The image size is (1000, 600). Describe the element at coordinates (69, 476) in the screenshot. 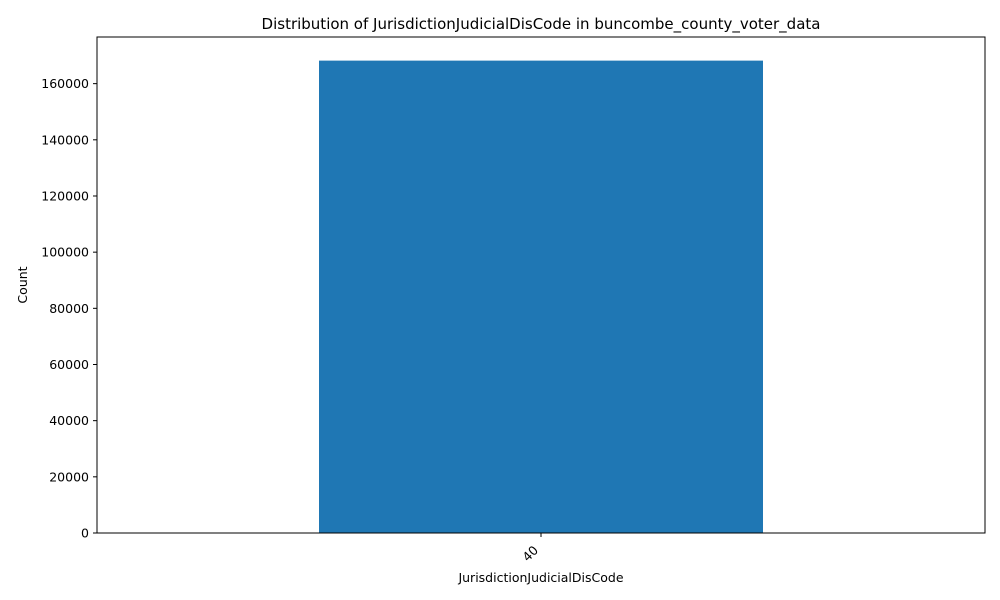

I see `y-tick-label: 20000` at that location.